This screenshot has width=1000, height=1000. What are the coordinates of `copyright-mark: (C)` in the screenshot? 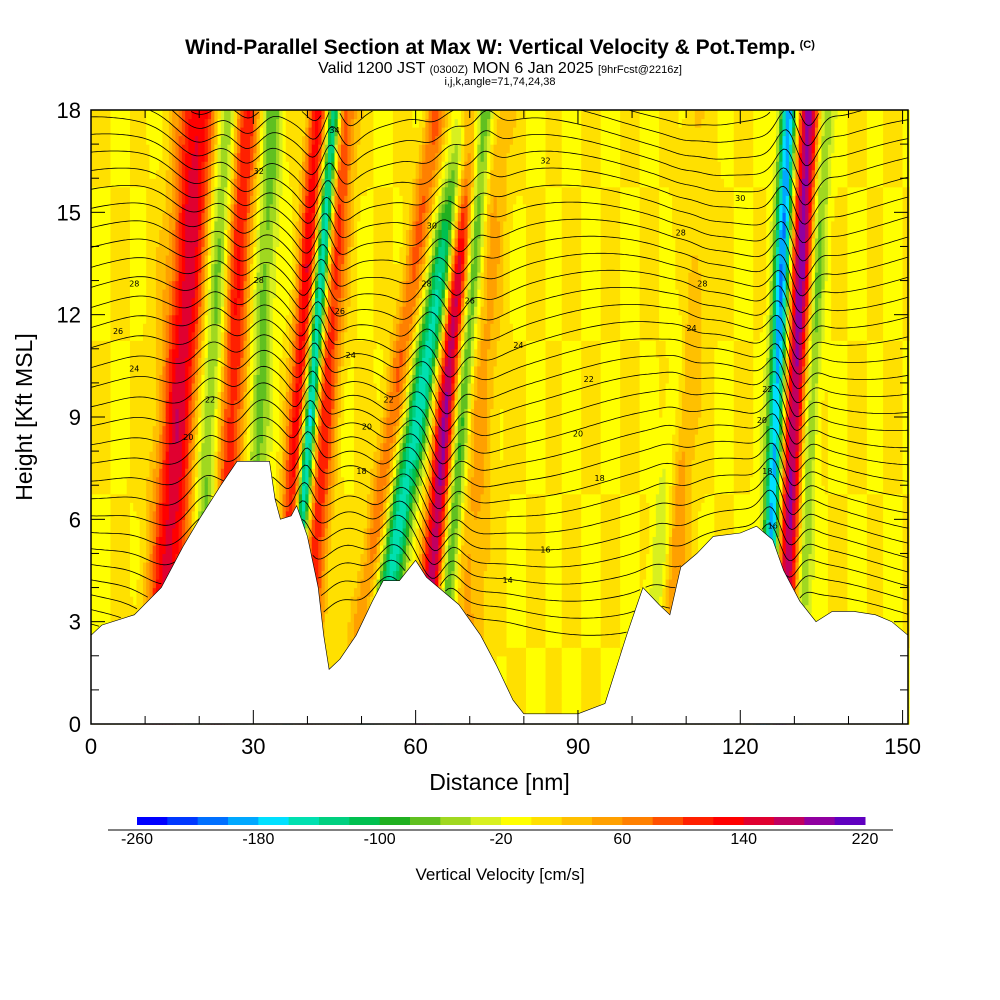 It's located at (807, 45).